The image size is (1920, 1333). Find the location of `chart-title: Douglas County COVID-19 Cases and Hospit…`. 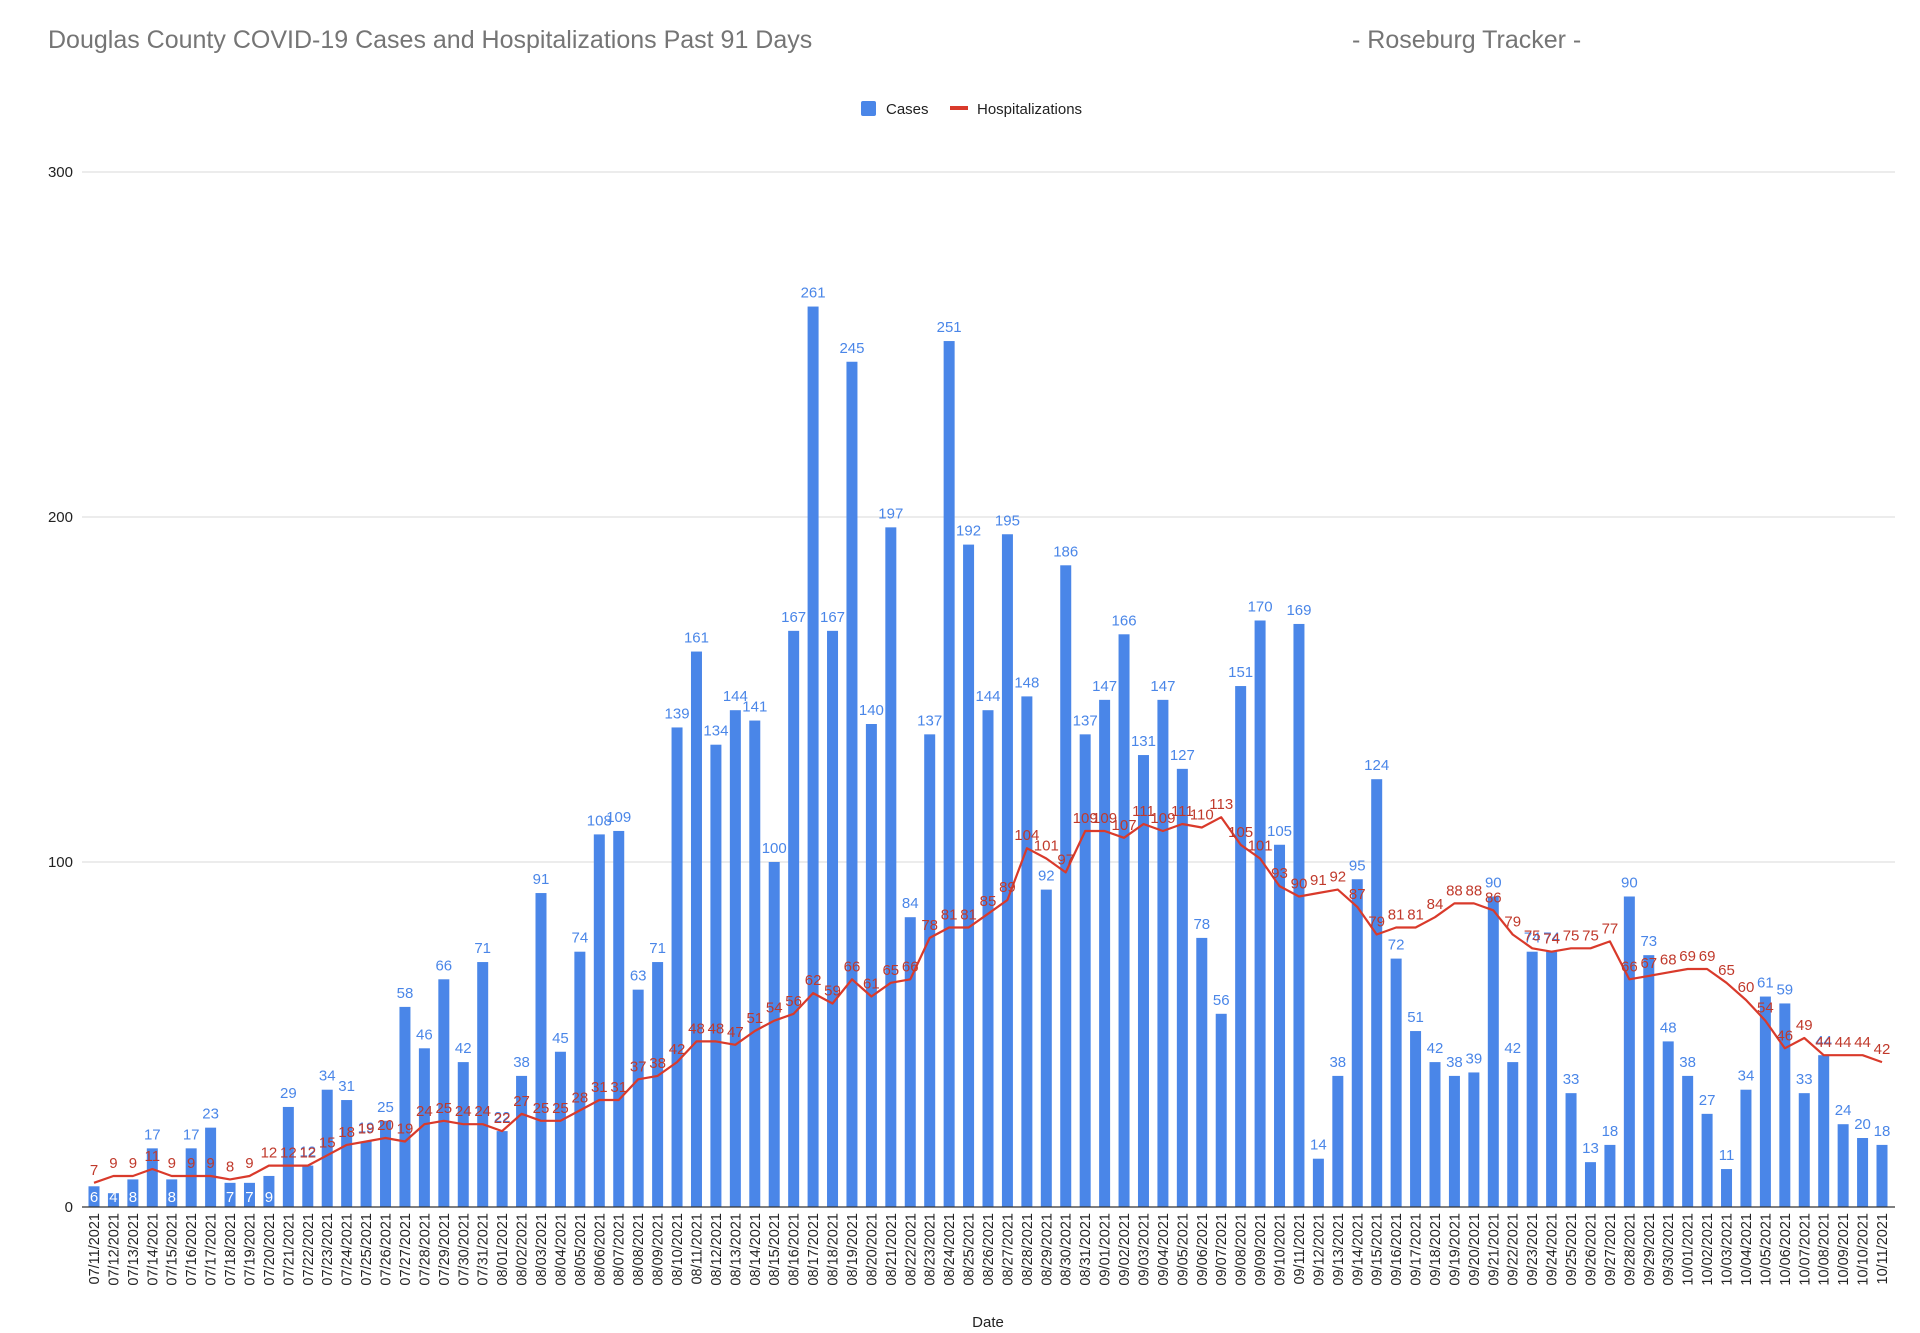

chart-title: Douglas County COVID-19 Cases and Hospit… is located at coordinates (430, 40).